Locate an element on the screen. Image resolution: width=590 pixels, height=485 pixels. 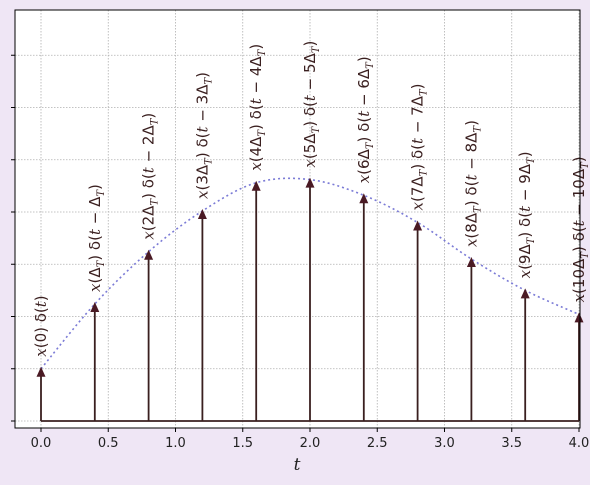
x-tick-label: 2.5 is located at coordinates (377, 443).